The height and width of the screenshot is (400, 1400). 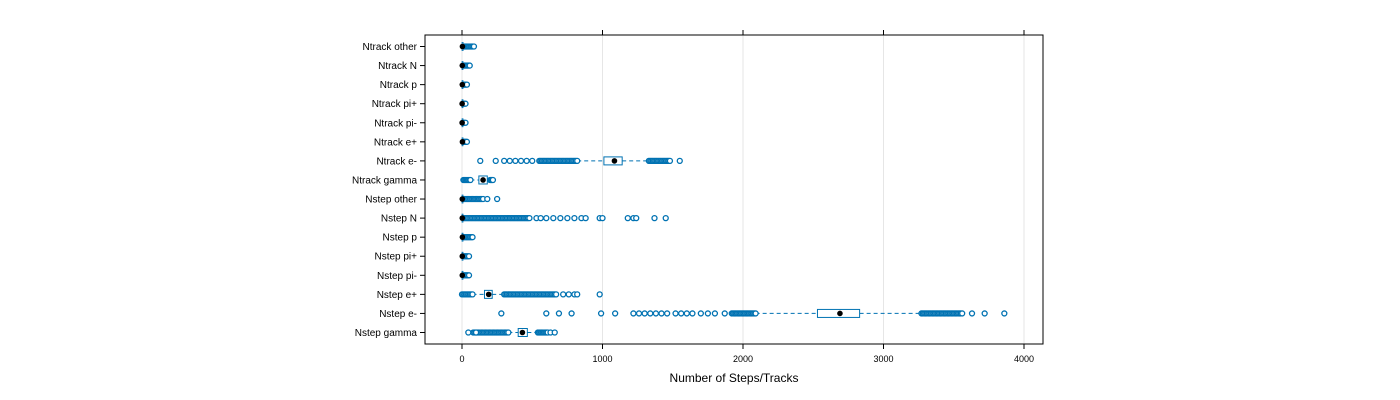 What do you see at coordinates (398, 314) in the screenshot?
I see `y-tick-label-nstep-e: Nstep e-` at bounding box center [398, 314].